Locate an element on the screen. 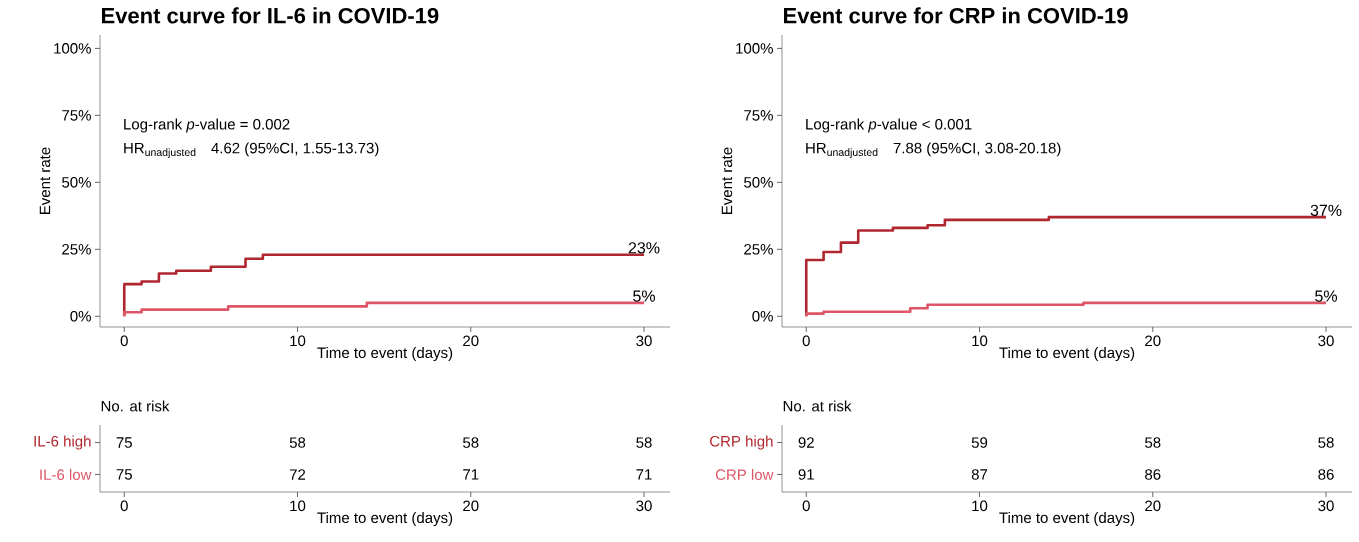 The image size is (1359, 542). chart-title: Event curve for IL-6 in COVID-19 is located at coordinates (270, 15).